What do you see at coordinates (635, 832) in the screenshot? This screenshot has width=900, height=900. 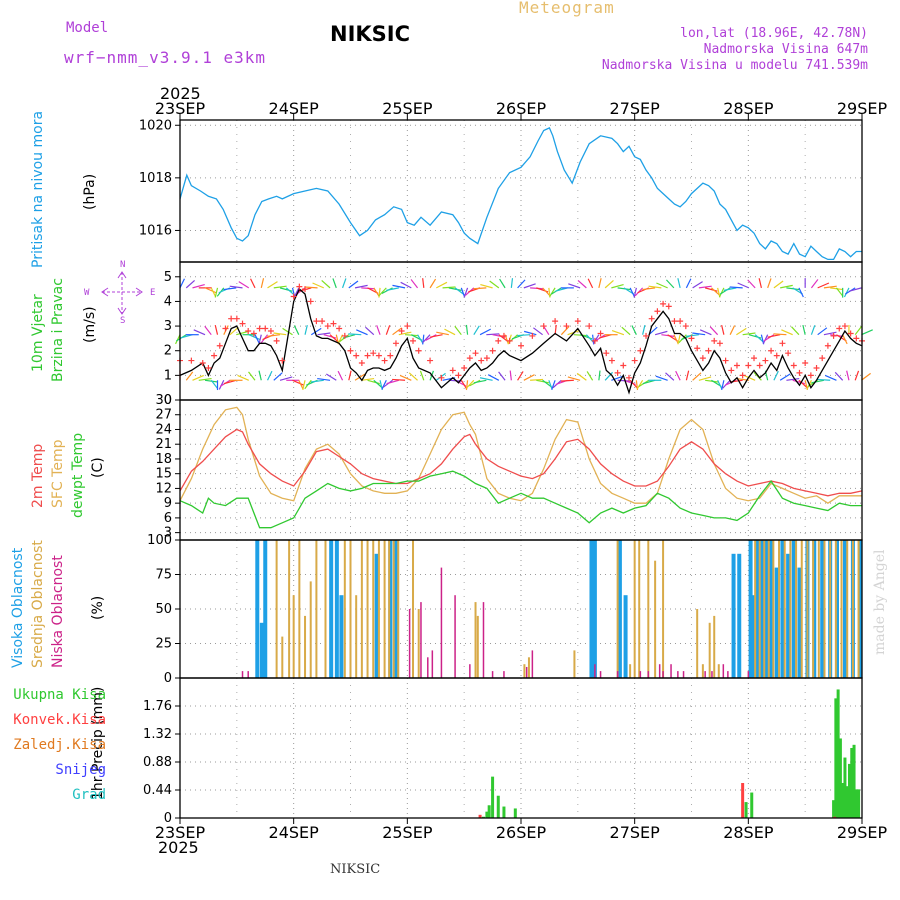 I see `time-label-bottom: 27SEP` at bounding box center [635, 832].